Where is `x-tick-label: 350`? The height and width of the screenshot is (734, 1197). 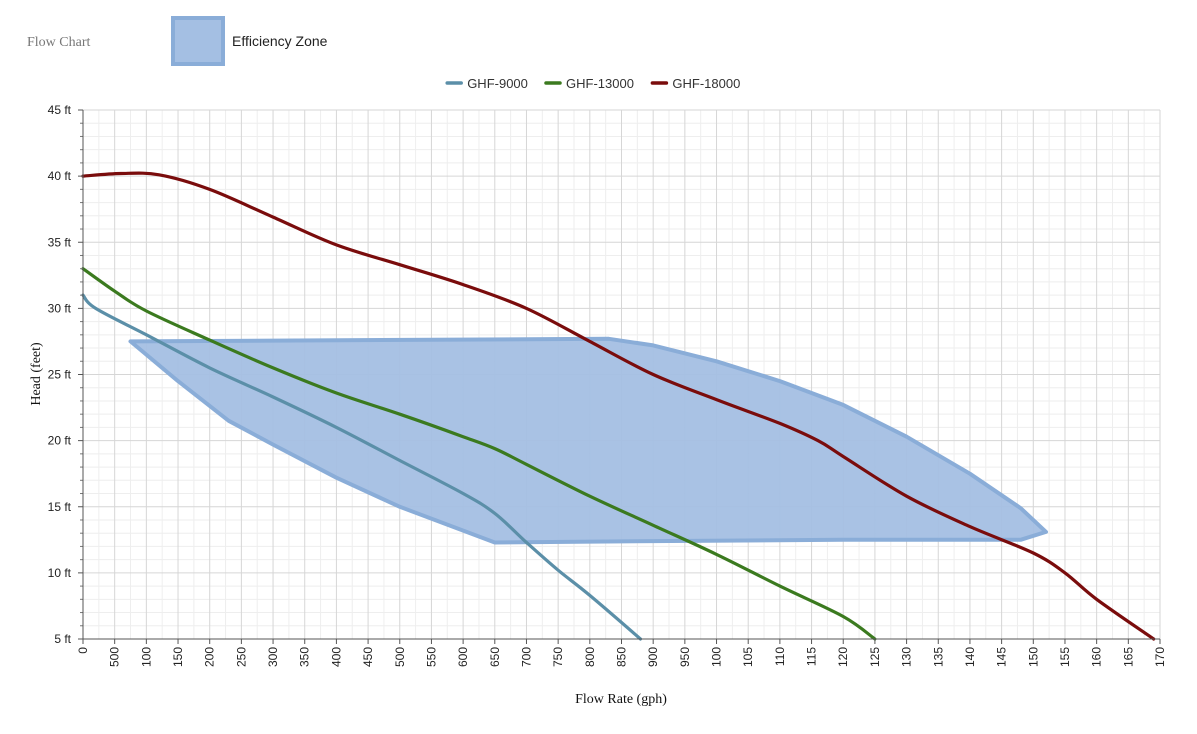
x-tick-label: 350 is located at coordinates (305, 657).